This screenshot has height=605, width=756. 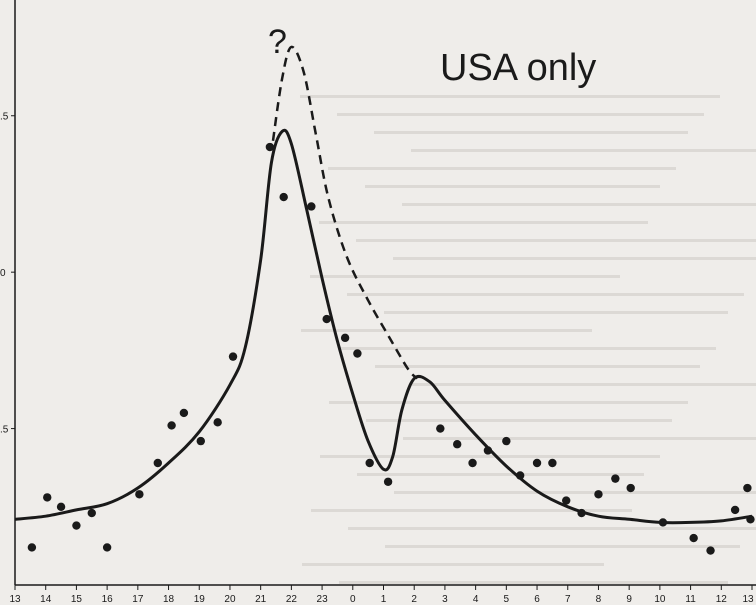 What do you see at coordinates (3, 273) in the screenshot?
I see `y-tick-label: 0` at bounding box center [3, 273].